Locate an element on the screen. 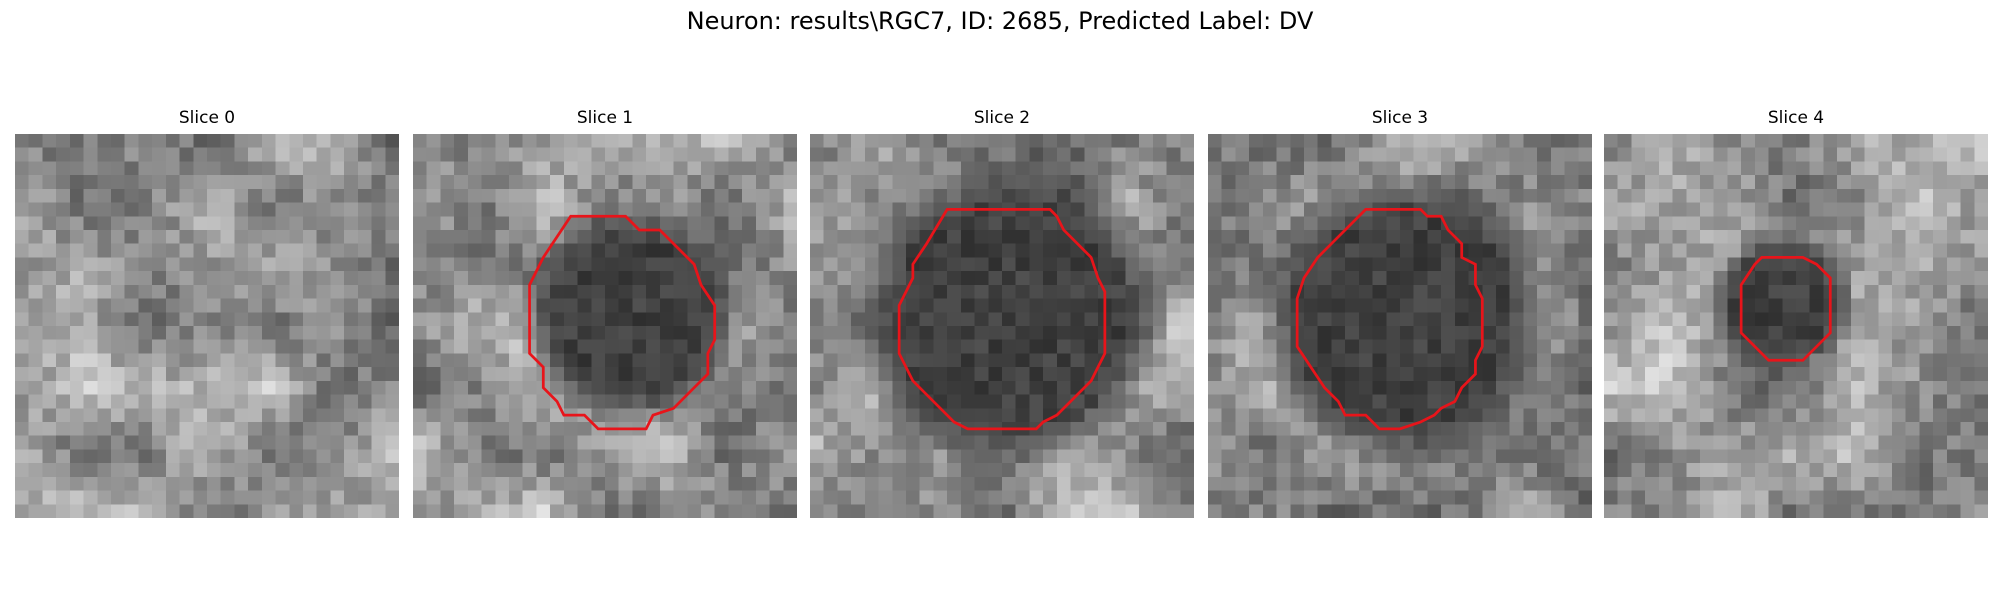  slice-panel-2: Slice 2 is located at coordinates (1002, 312).